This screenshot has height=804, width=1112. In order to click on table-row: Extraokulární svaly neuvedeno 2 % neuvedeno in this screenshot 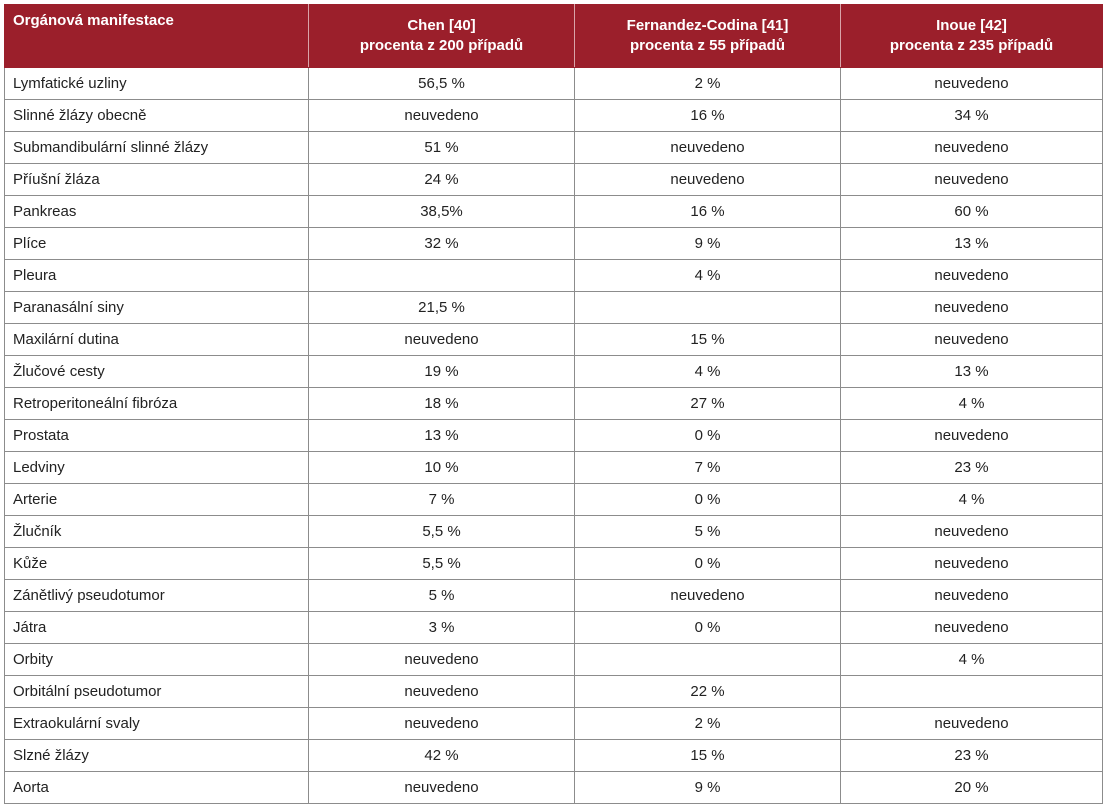, I will do `click(553, 723)`.